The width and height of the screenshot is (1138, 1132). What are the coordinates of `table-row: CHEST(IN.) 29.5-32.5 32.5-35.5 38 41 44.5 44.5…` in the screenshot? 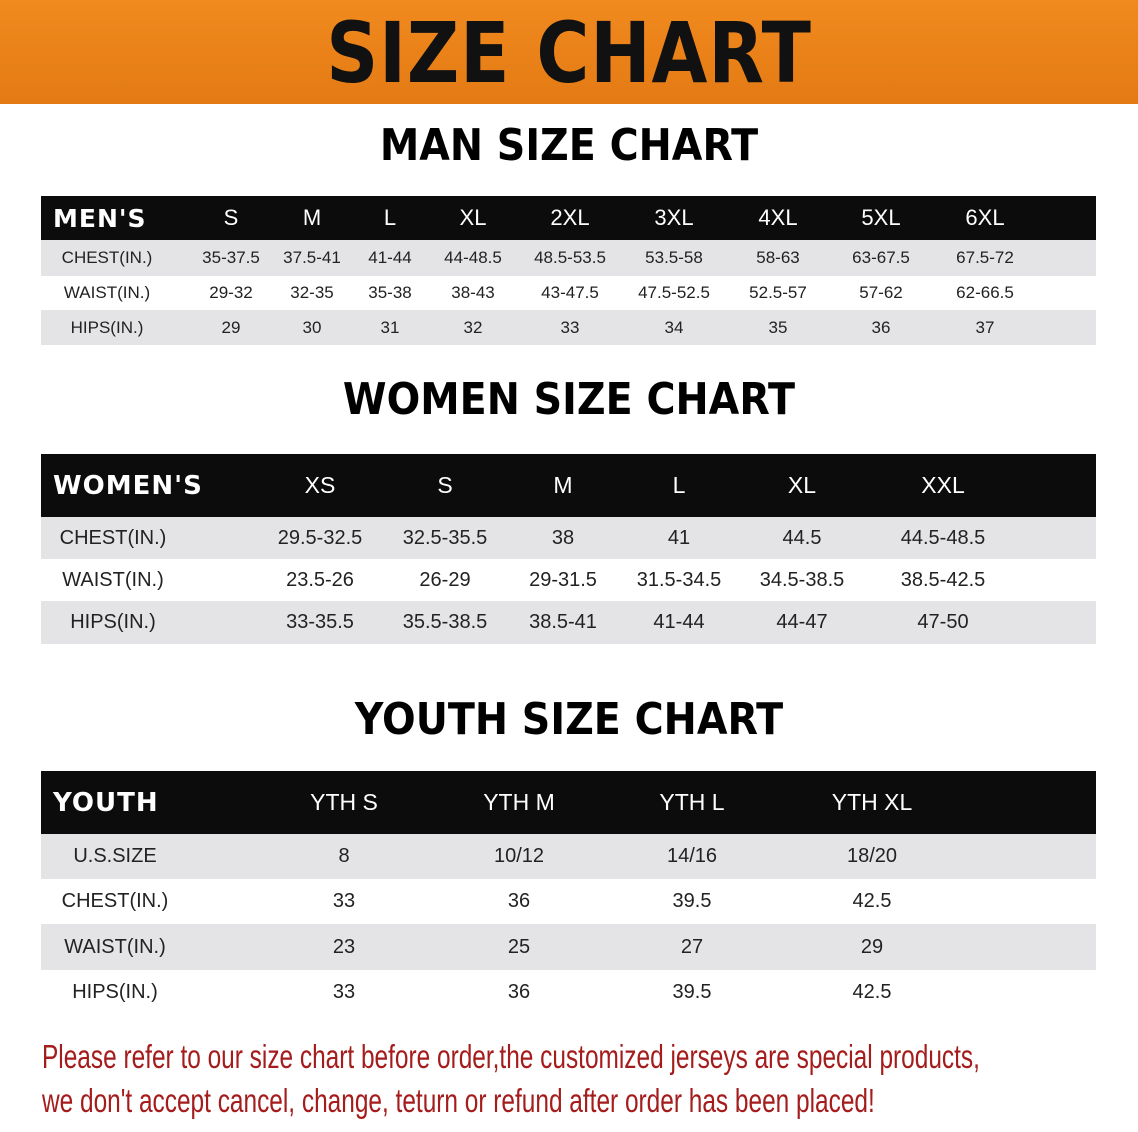 It's located at (568, 538).